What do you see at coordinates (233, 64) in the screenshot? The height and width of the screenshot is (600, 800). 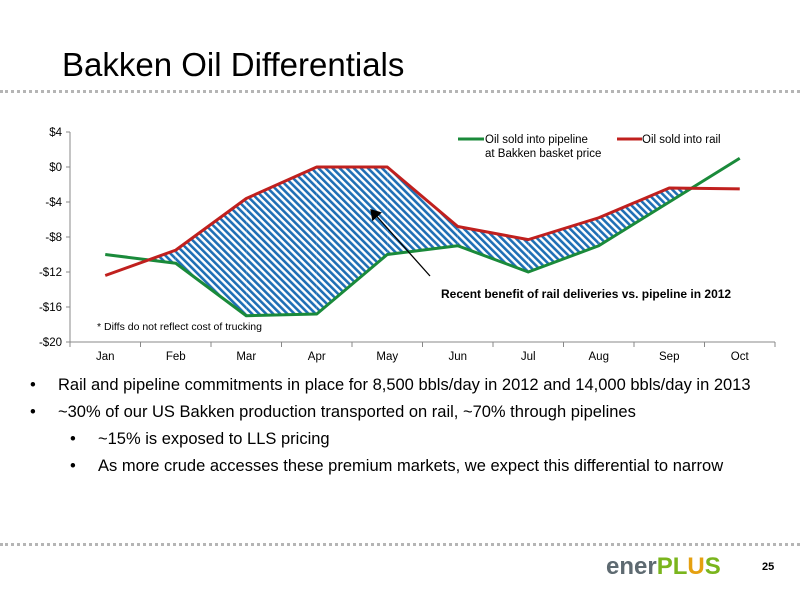 I see `slide-title: Bakken Oil Differentials` at bounding box center [233, 64].